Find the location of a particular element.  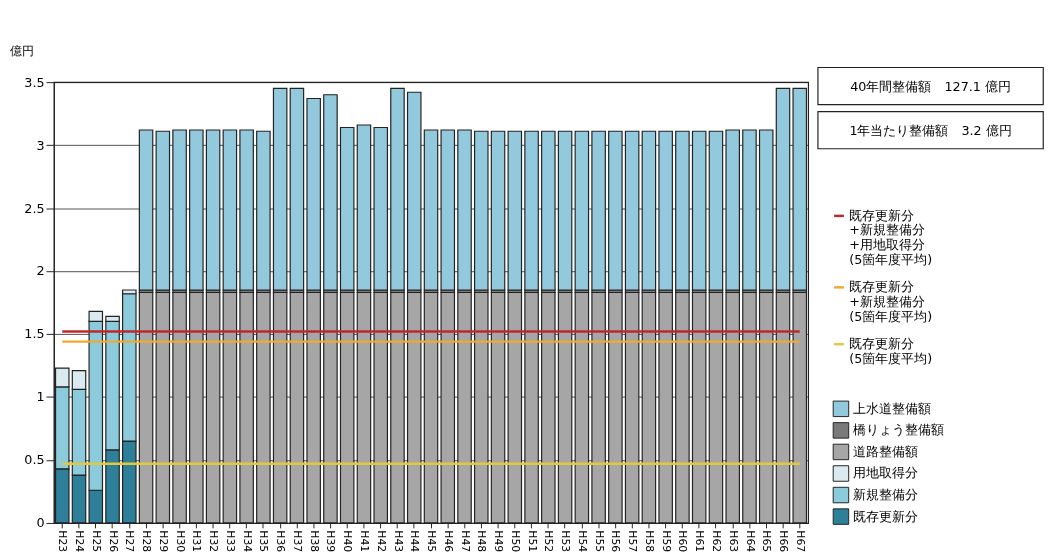

x-tick-label: H45 is located at coordinates (432, 541).